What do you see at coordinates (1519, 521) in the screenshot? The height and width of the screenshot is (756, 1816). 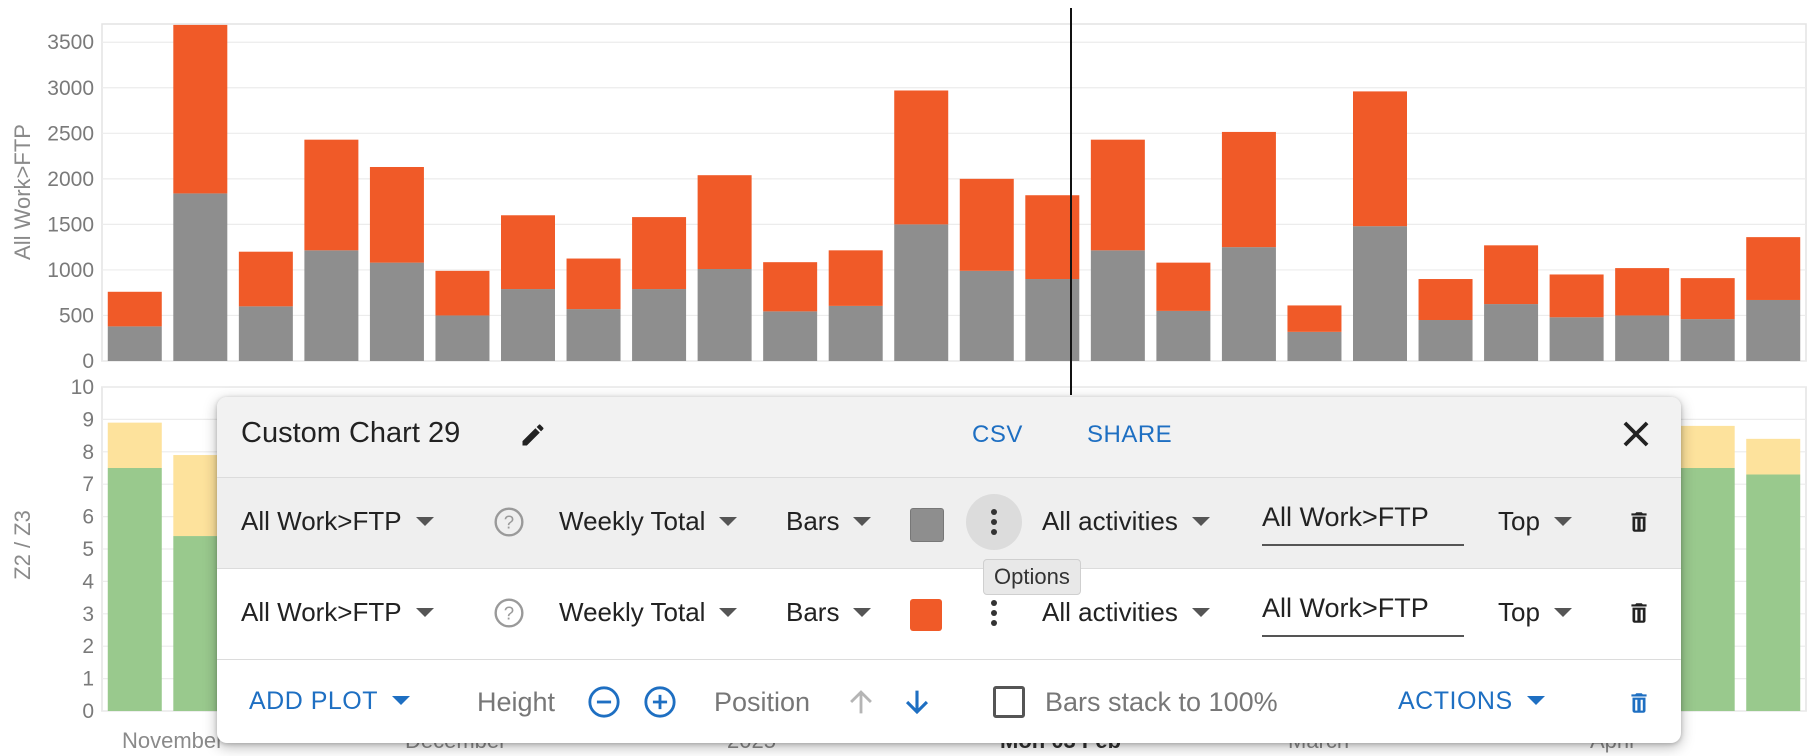 I see `position-value: Top` at bounding box center [1519, 521].